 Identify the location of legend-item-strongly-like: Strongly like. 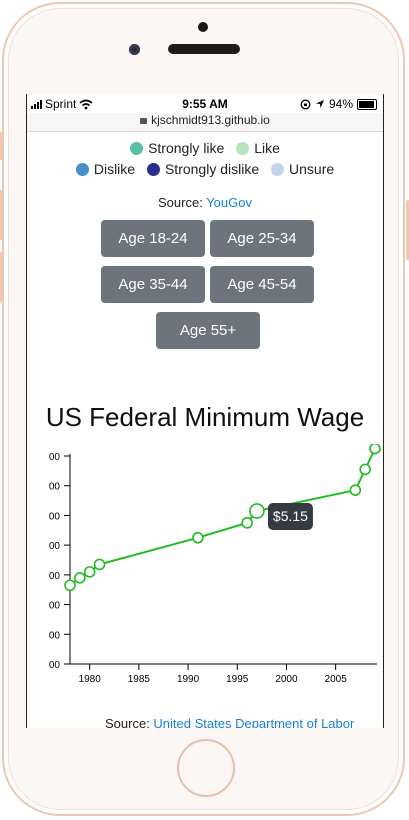
(177, 148).